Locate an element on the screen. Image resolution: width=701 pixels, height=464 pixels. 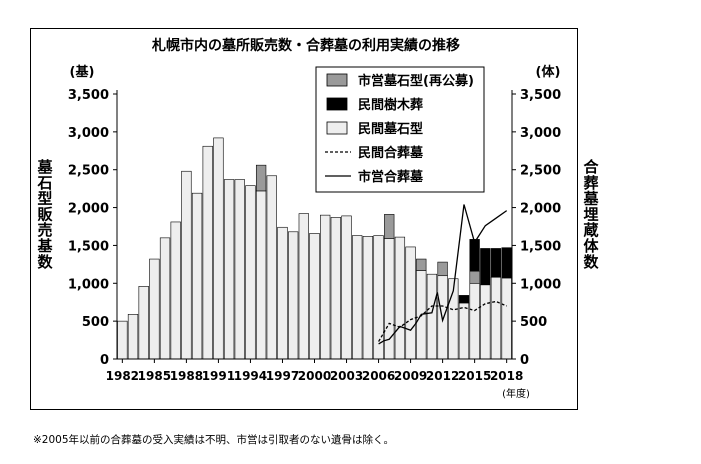
y-axis-title-char: 販 is located at coordinates (45, 214).